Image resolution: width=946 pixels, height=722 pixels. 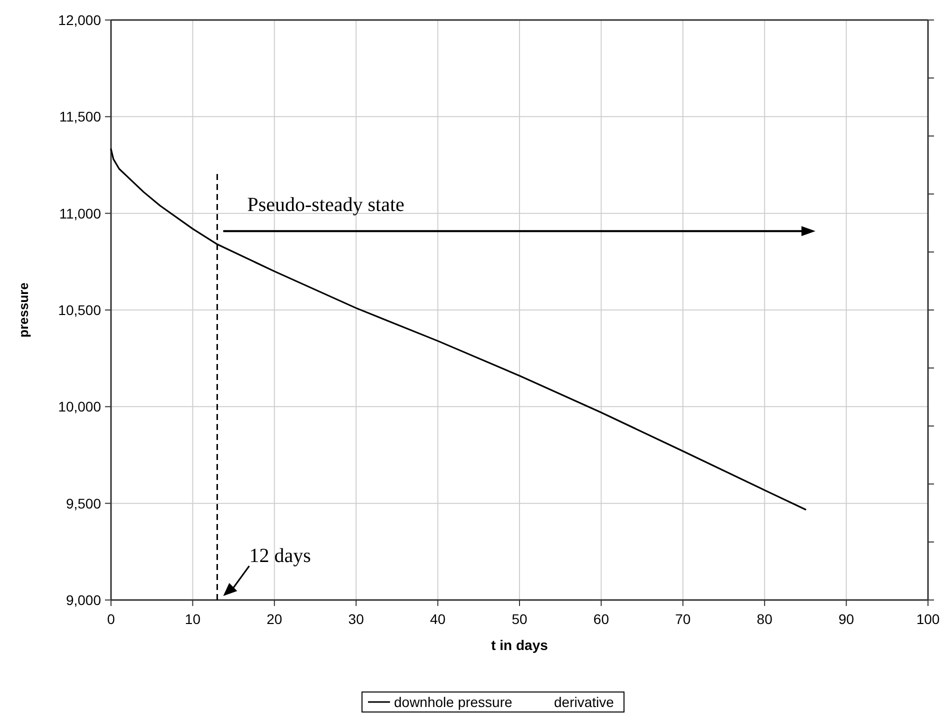 What do you see at coordinates (80, 213) in the screenshot?
I see `y-tick-label: 11,000` at bounding box center [80, 213].